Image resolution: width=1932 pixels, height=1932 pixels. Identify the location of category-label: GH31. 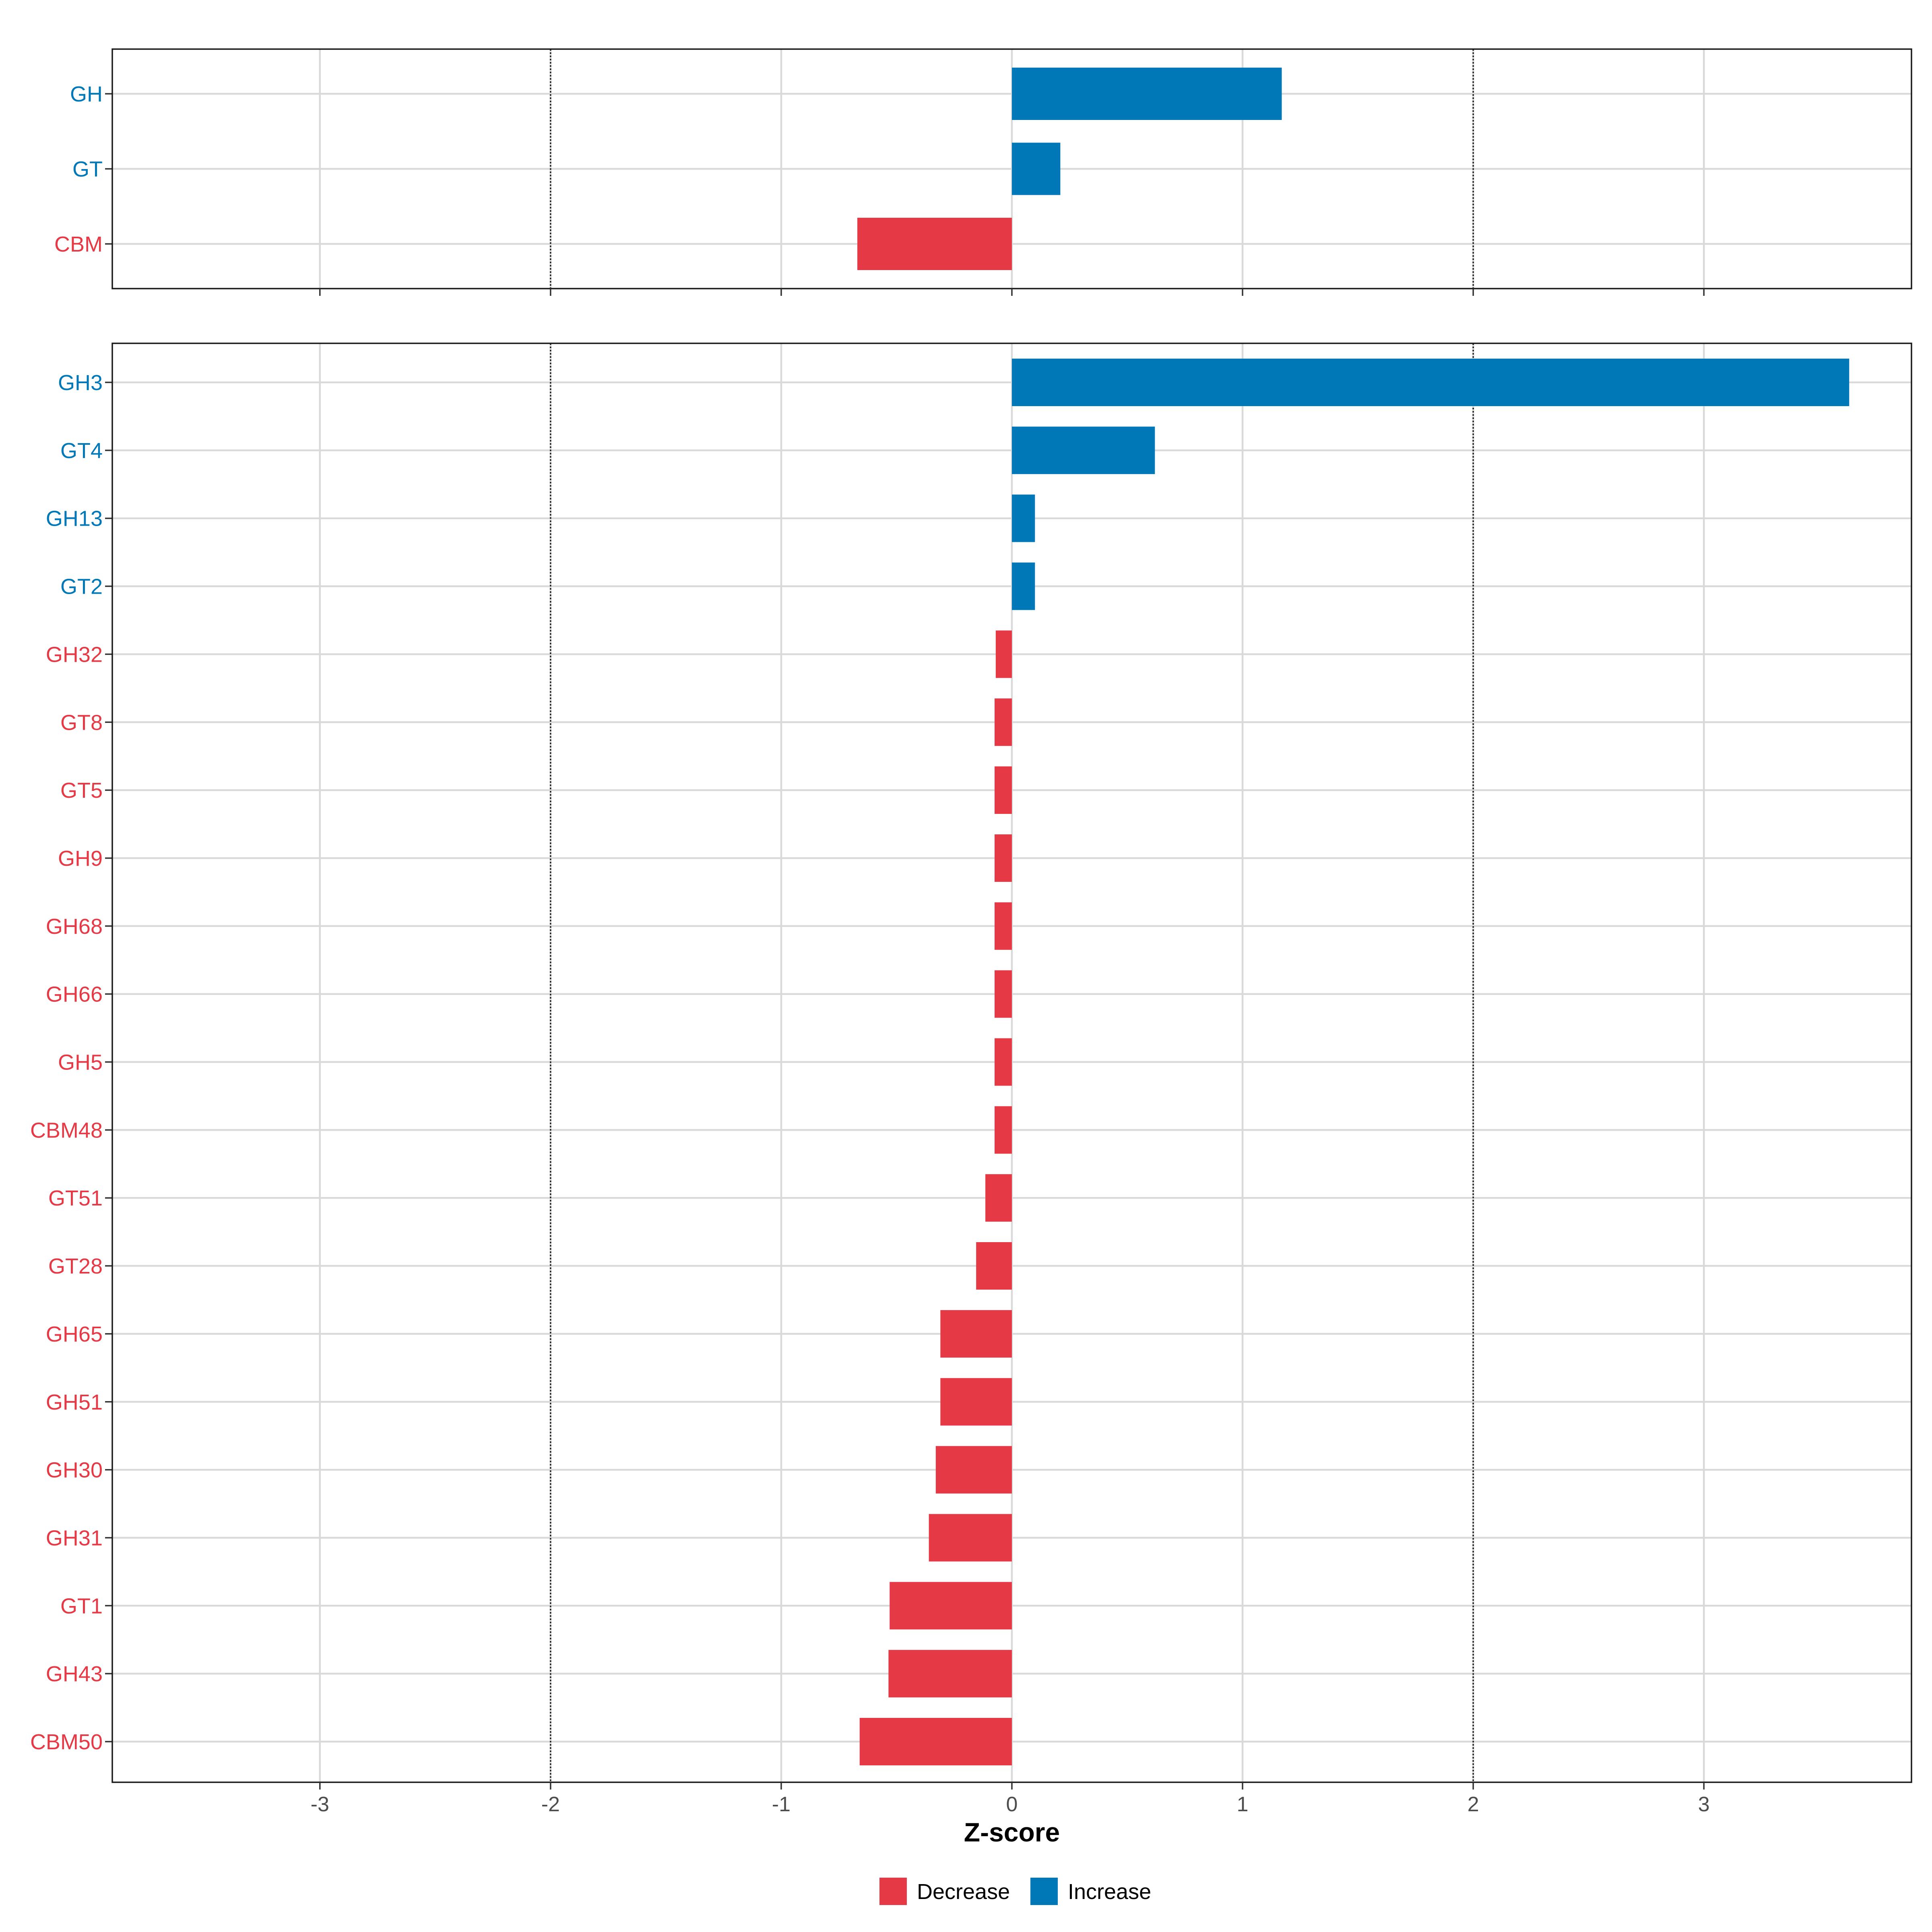
(74, 1538).